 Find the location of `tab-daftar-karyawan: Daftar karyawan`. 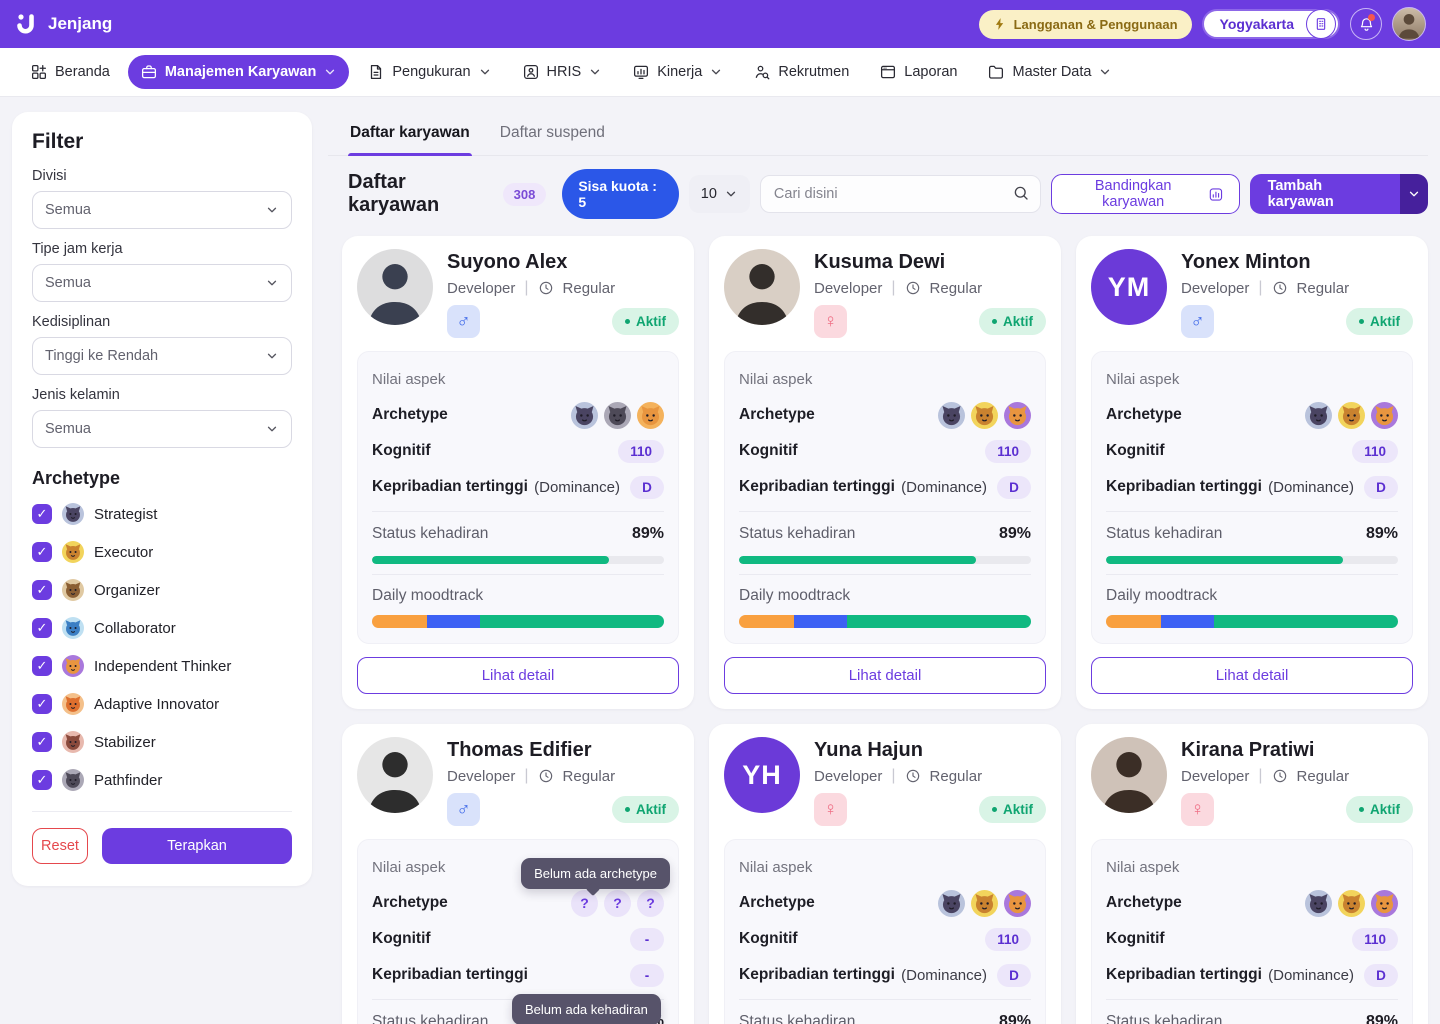

tab-daftar-karyawan: Daftar karyawan is located at coordinates (410, 136).